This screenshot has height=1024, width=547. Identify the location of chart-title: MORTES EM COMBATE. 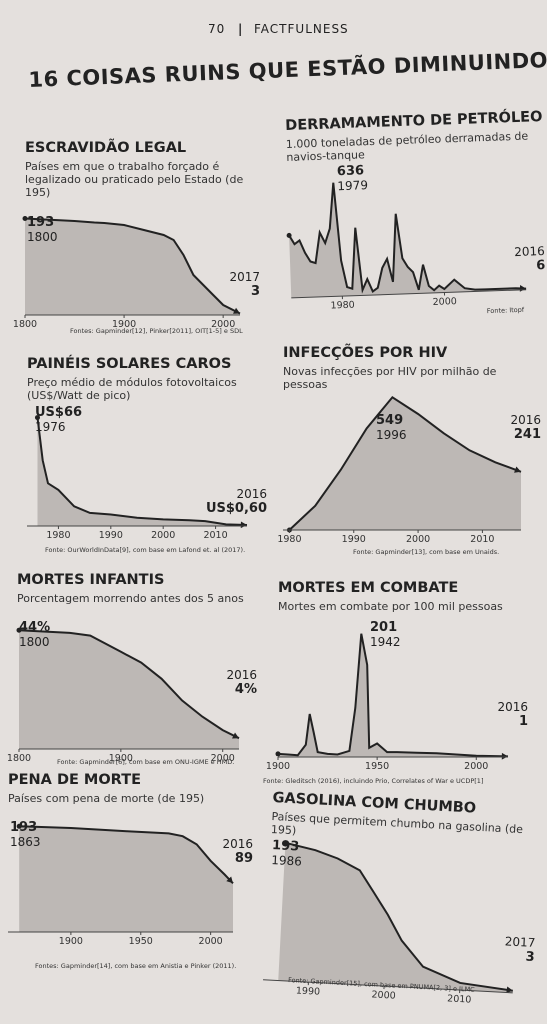
(368, 588).